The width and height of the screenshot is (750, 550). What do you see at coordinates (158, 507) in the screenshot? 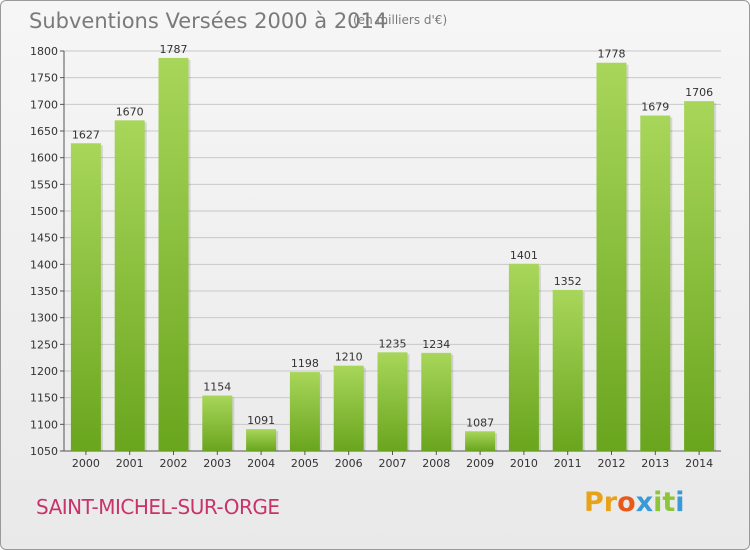
I see `town-name: SAINT-MICHEL-SUR-ORGE` at bounding box center [158, 507].